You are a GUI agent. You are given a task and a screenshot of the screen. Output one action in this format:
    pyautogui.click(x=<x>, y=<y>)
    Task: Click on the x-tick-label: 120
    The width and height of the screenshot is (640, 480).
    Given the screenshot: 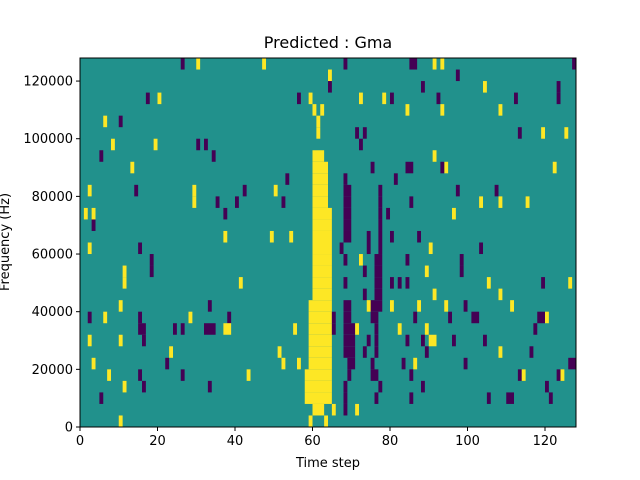 What is the action you would take?
    pyautogui.click(x=545, y=441)
    